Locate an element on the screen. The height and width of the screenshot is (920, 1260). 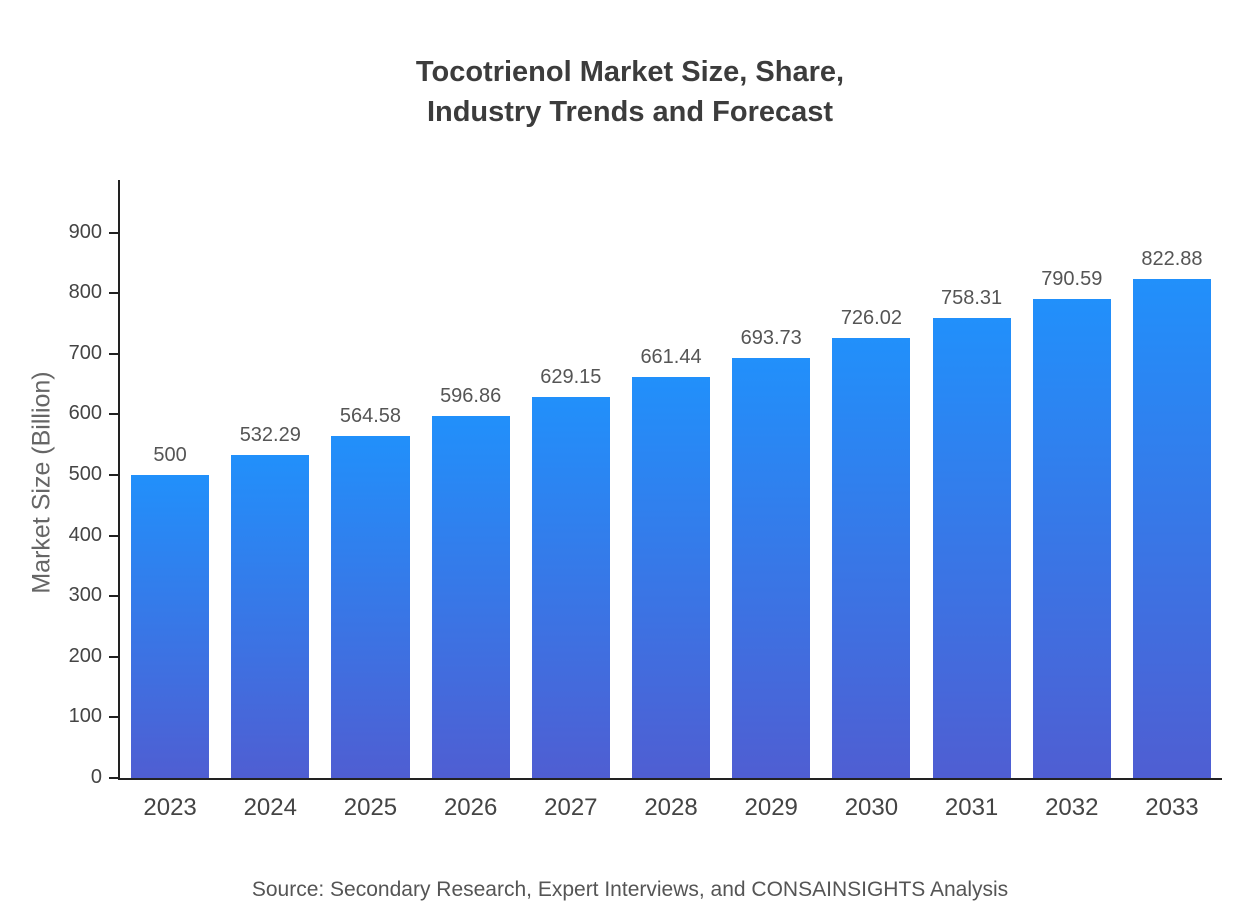
x-tick-label: 2029 is located at coordinates (771, 807).